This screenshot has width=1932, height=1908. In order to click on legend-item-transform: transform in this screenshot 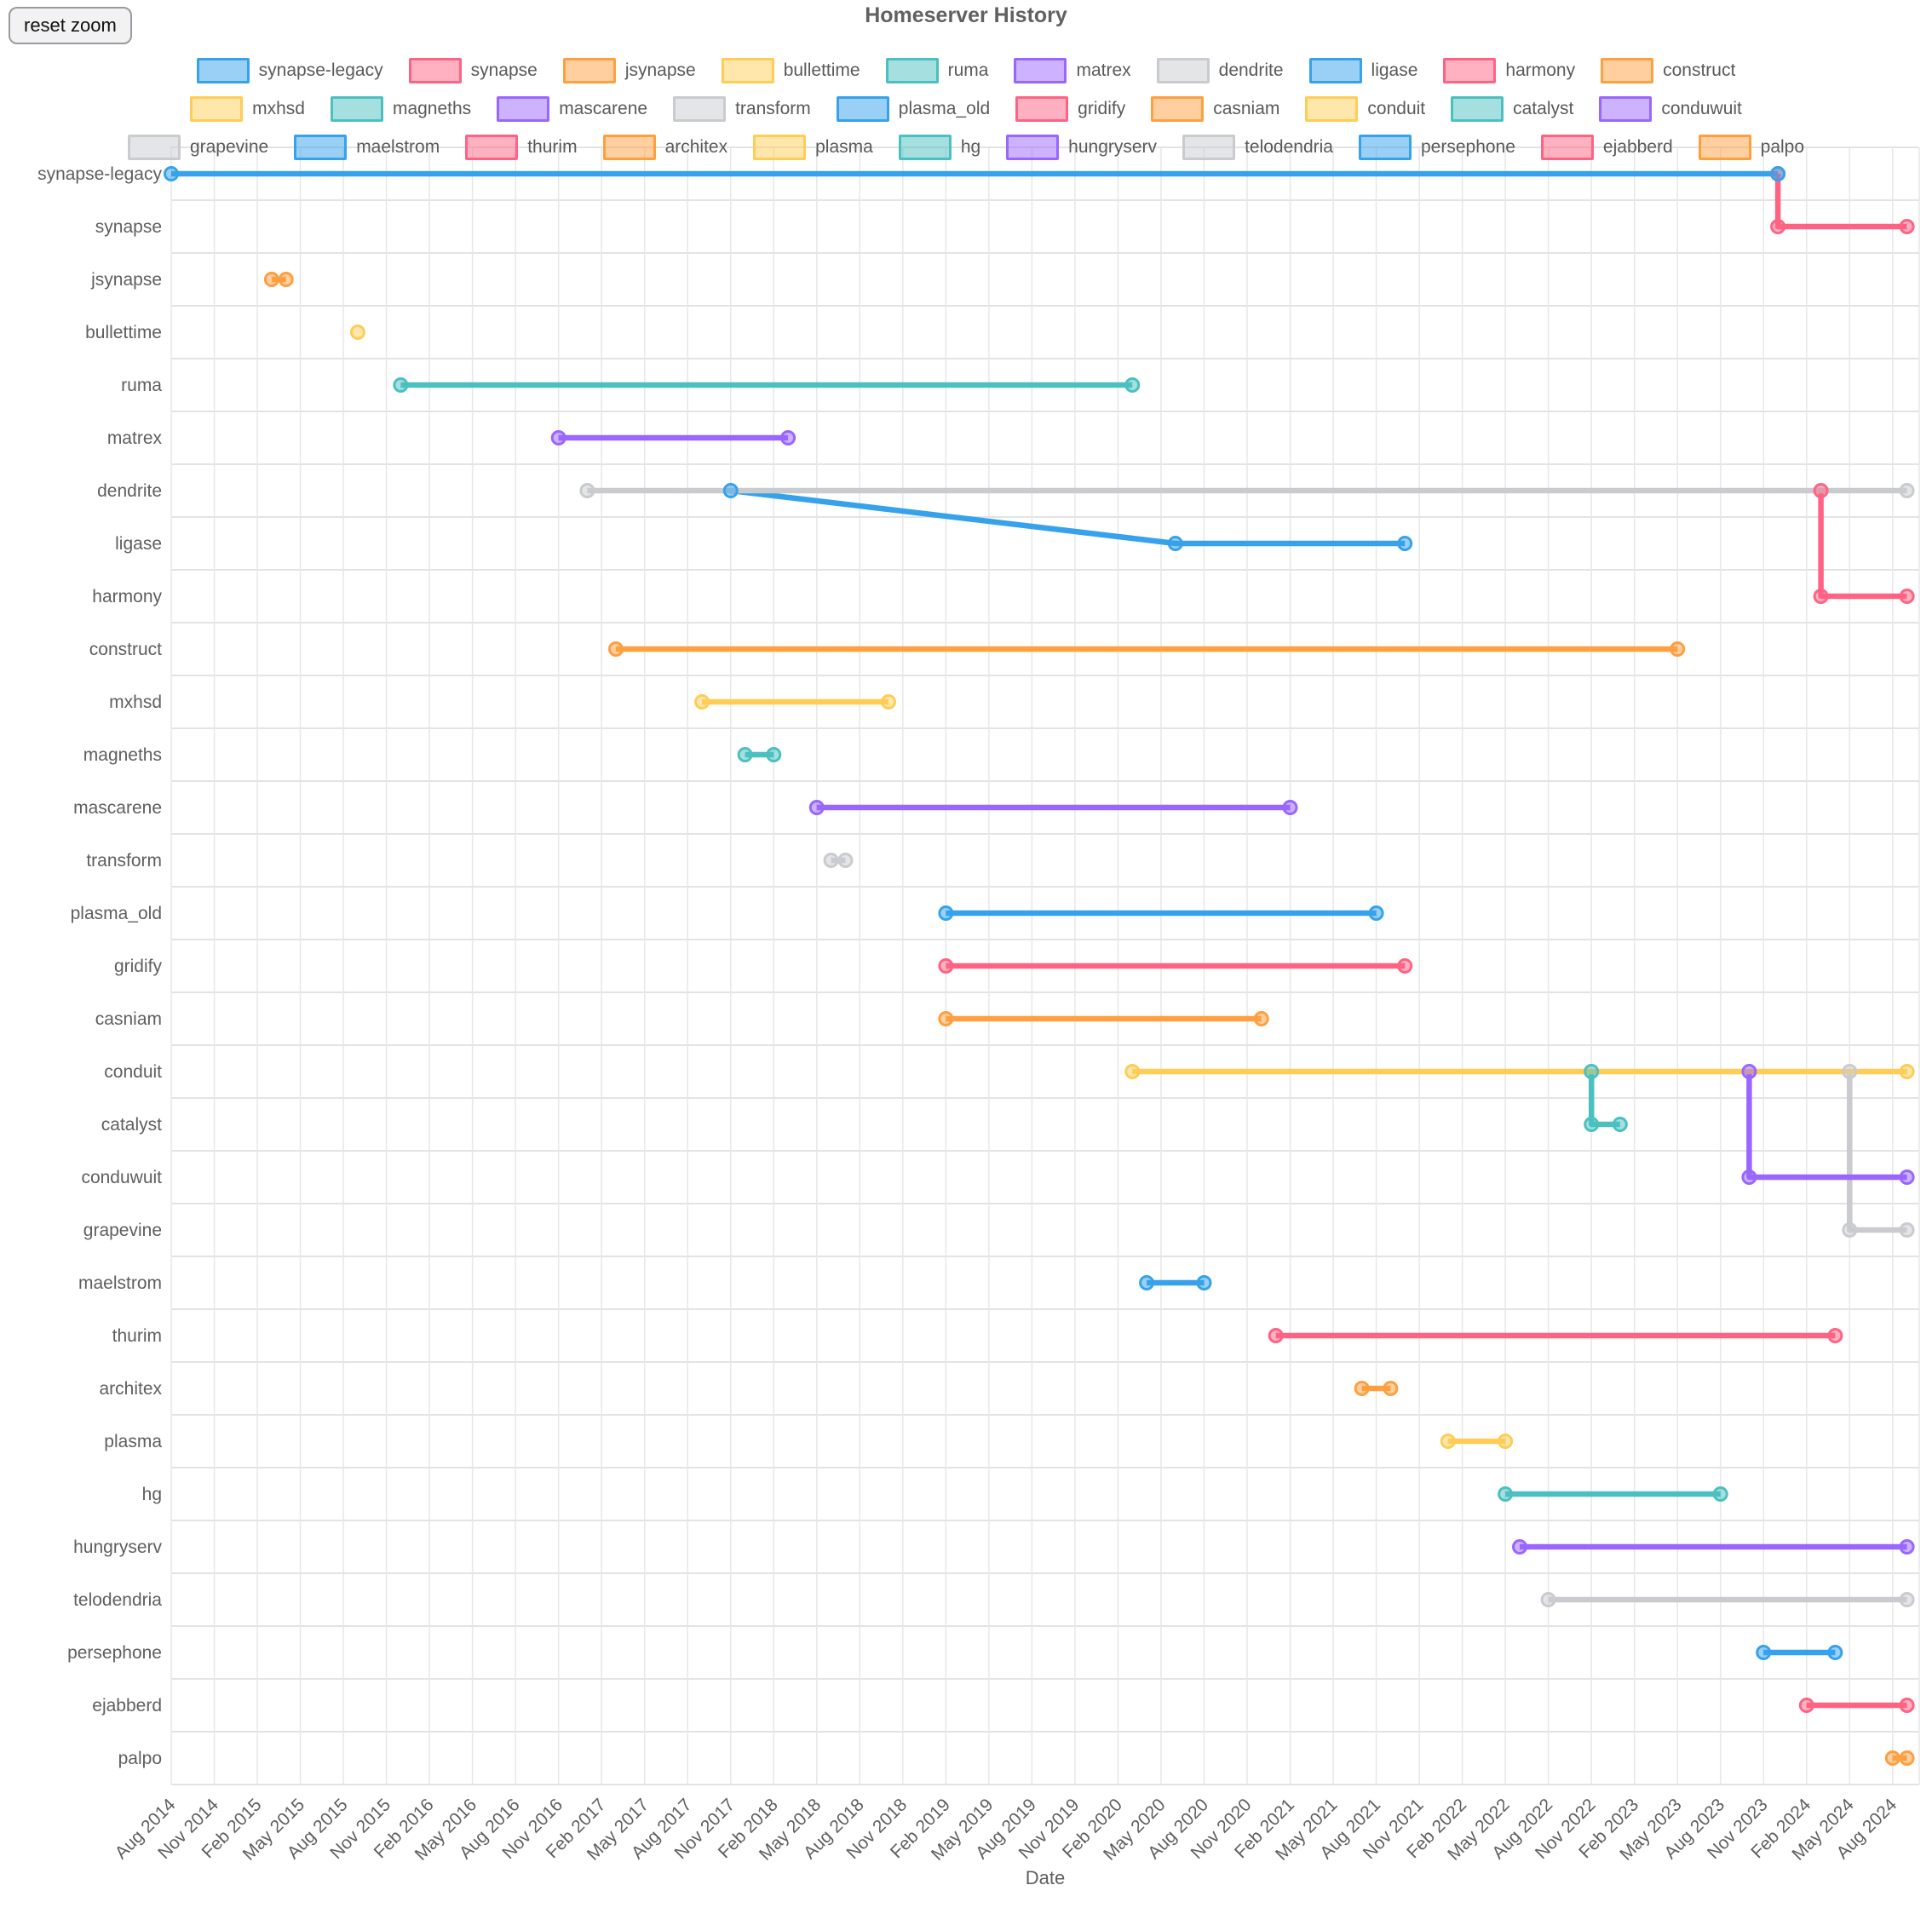, I will do `click(742, 108)`.